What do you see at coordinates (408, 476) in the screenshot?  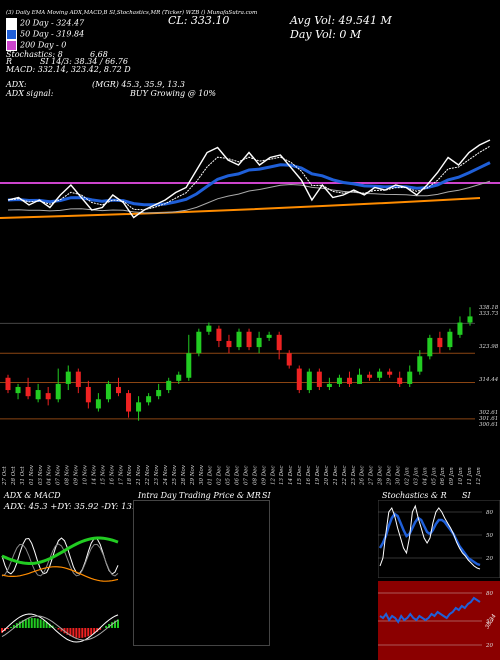 I see `date-tick-label: 02 Jan` at bounding box center [408, 476].